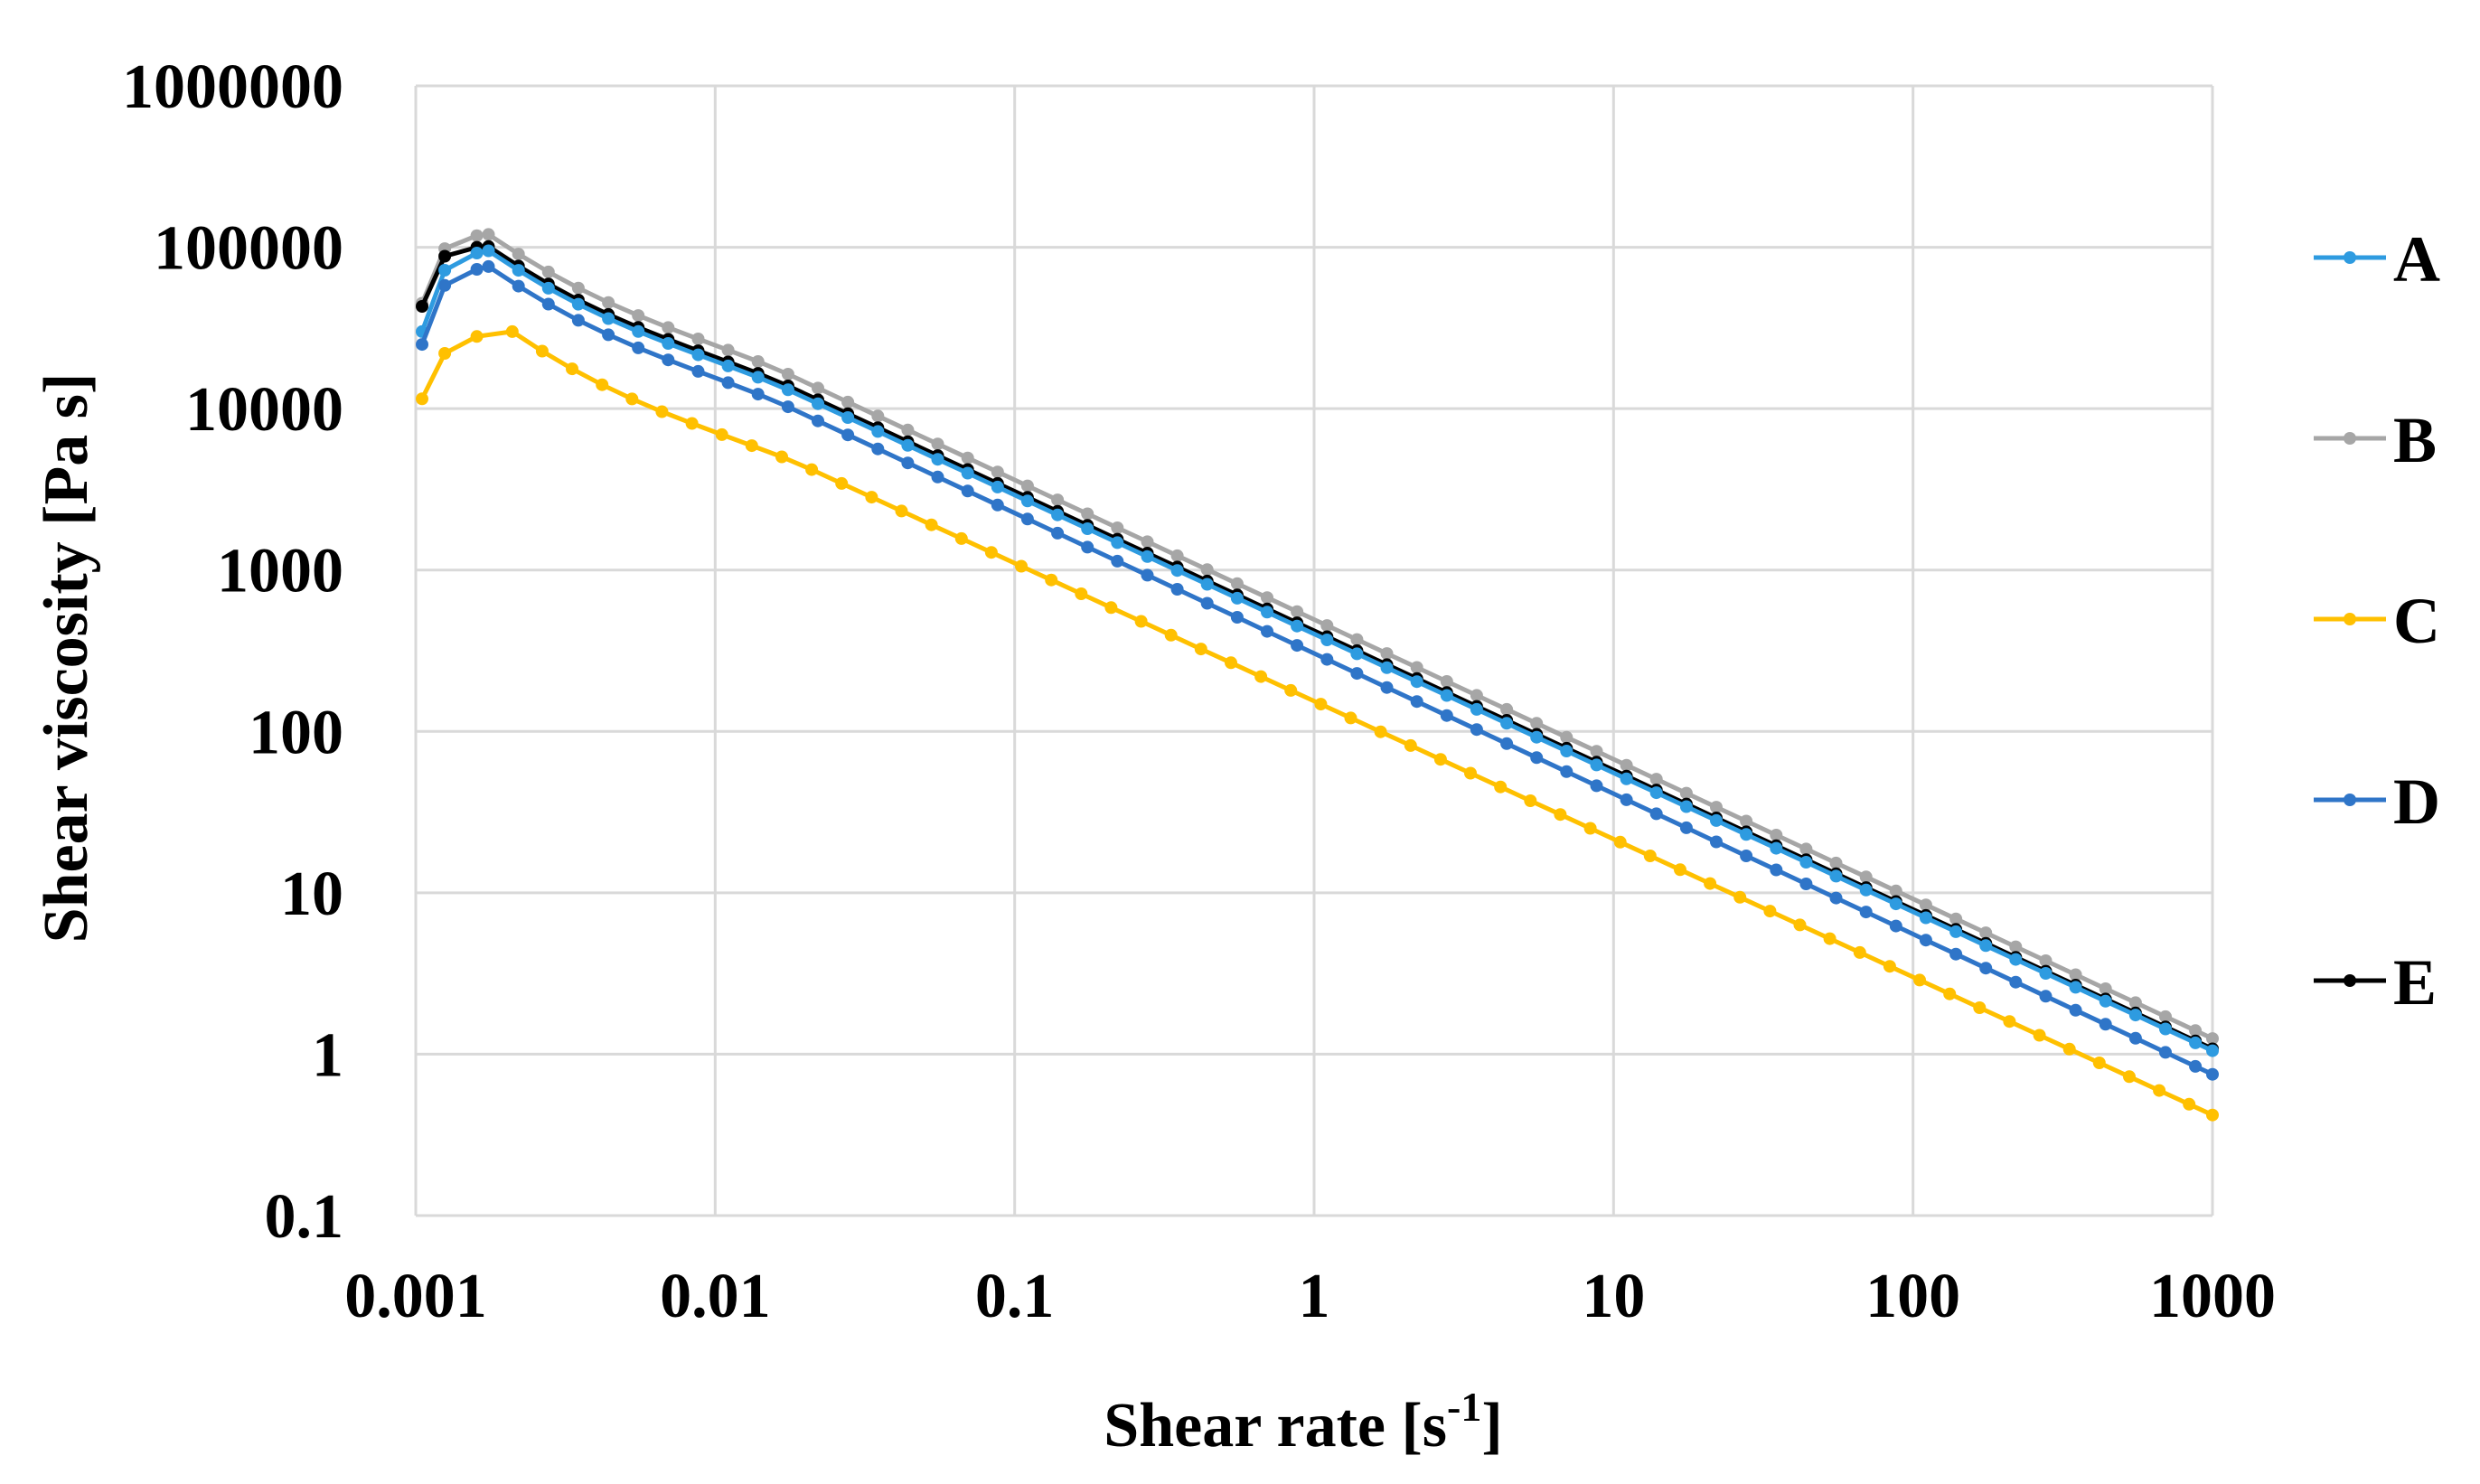 This screenshot has height=1484, width=2480. I want to click on y-tick-label: 10, so click(311, 894).